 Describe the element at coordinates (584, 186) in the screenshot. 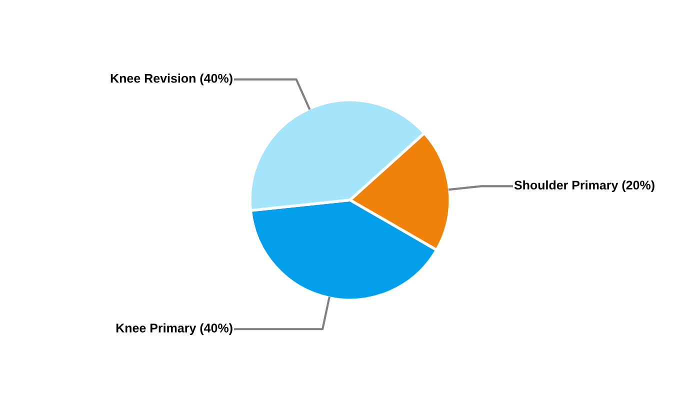

I see `slice-label: Shoulder Primary (20%)` at that location.